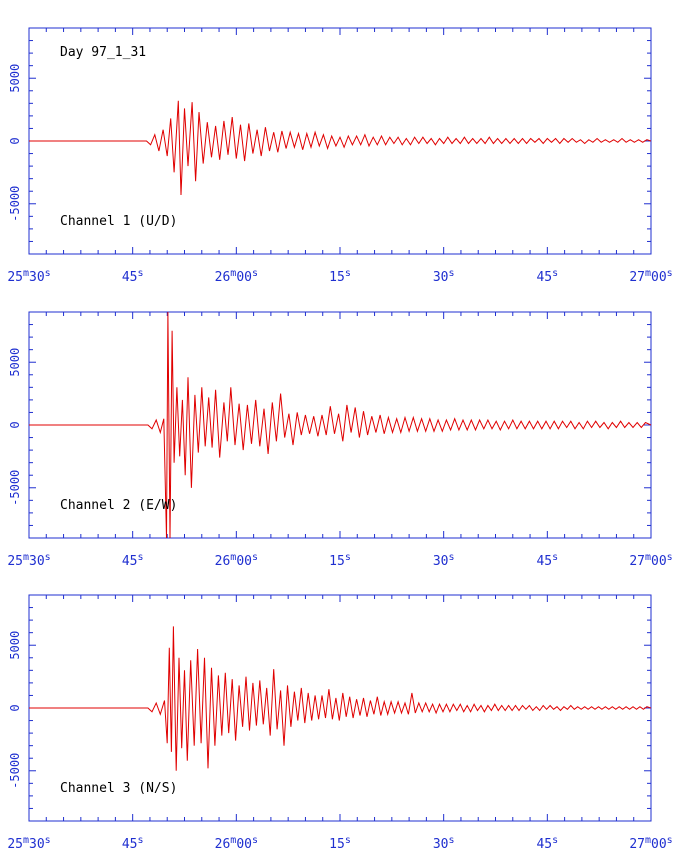 This screenshot has width=680, height=854. I want to click on figure-title: Day 97_1_31, so click(103, 52).